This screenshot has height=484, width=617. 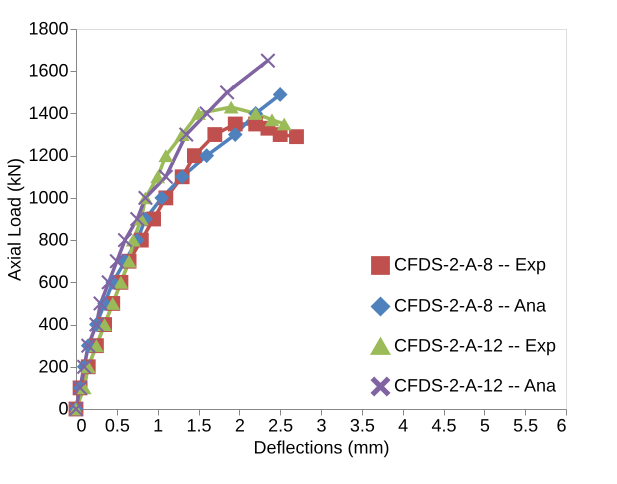 I want to click on y-tick-label: 800, so click(x=53, y=240).